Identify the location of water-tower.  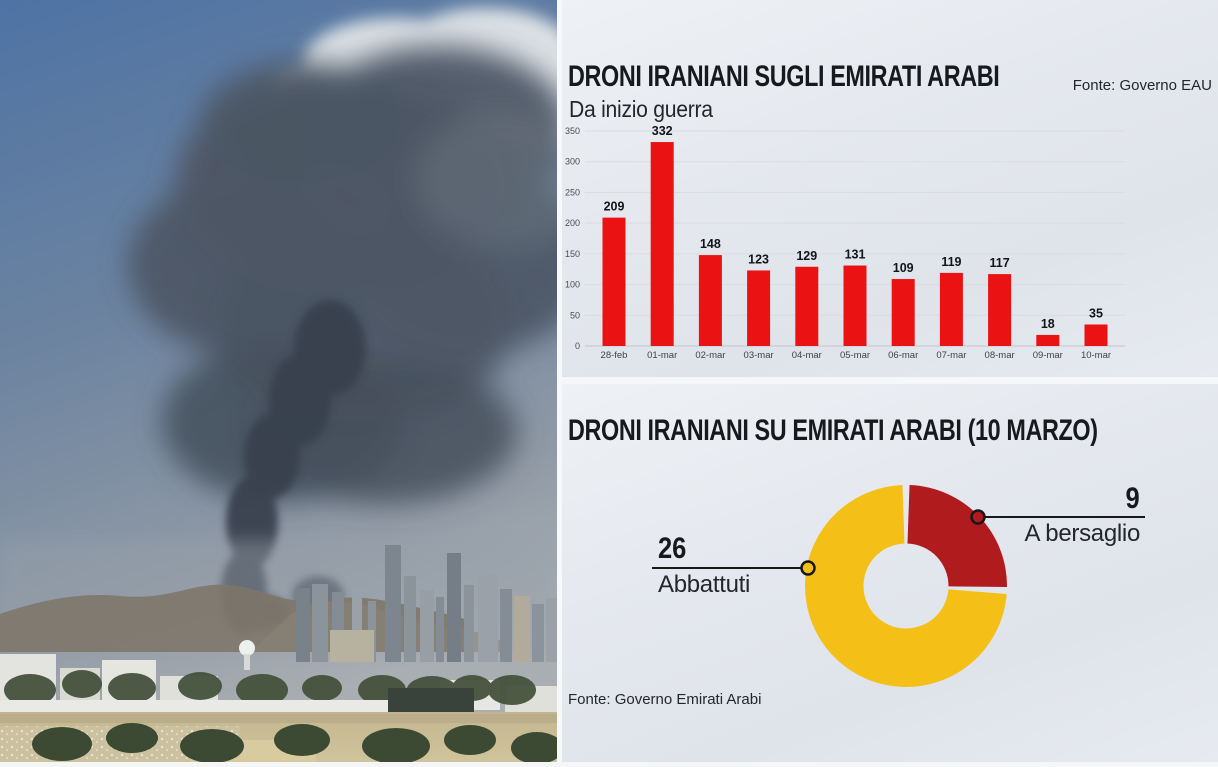
(247, 655).